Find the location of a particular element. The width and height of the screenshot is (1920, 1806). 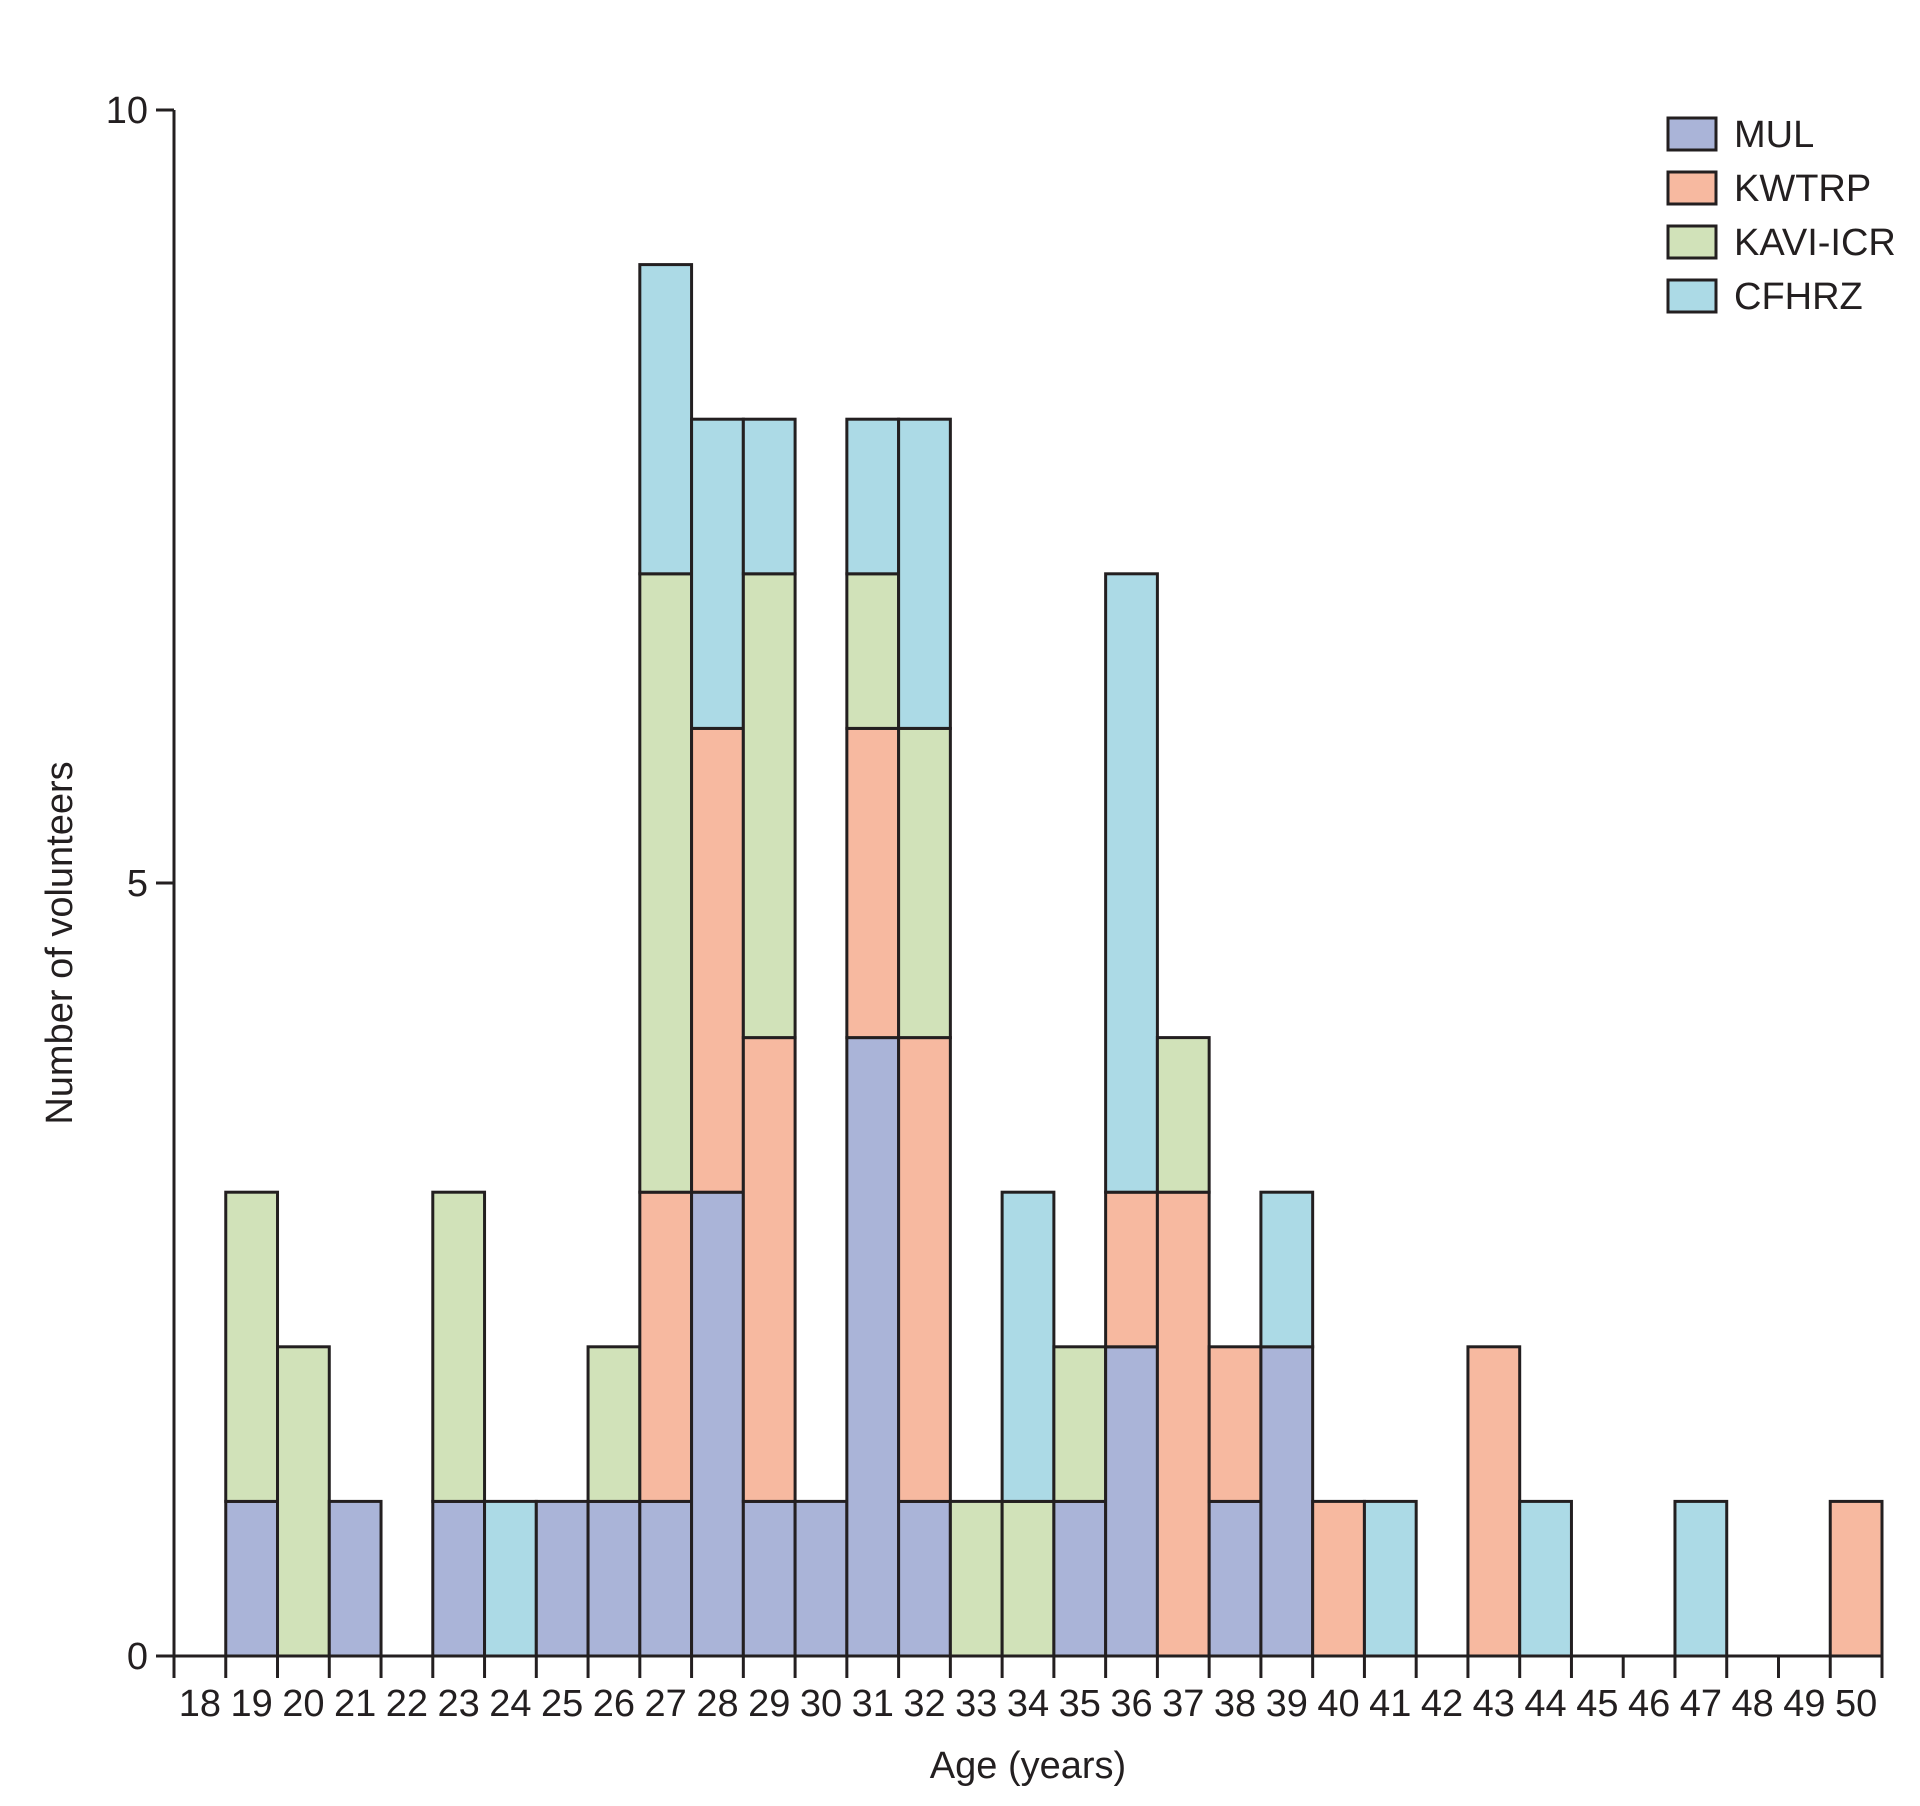

legend-label-mul: MUL is located at coordinates (1774, 135).